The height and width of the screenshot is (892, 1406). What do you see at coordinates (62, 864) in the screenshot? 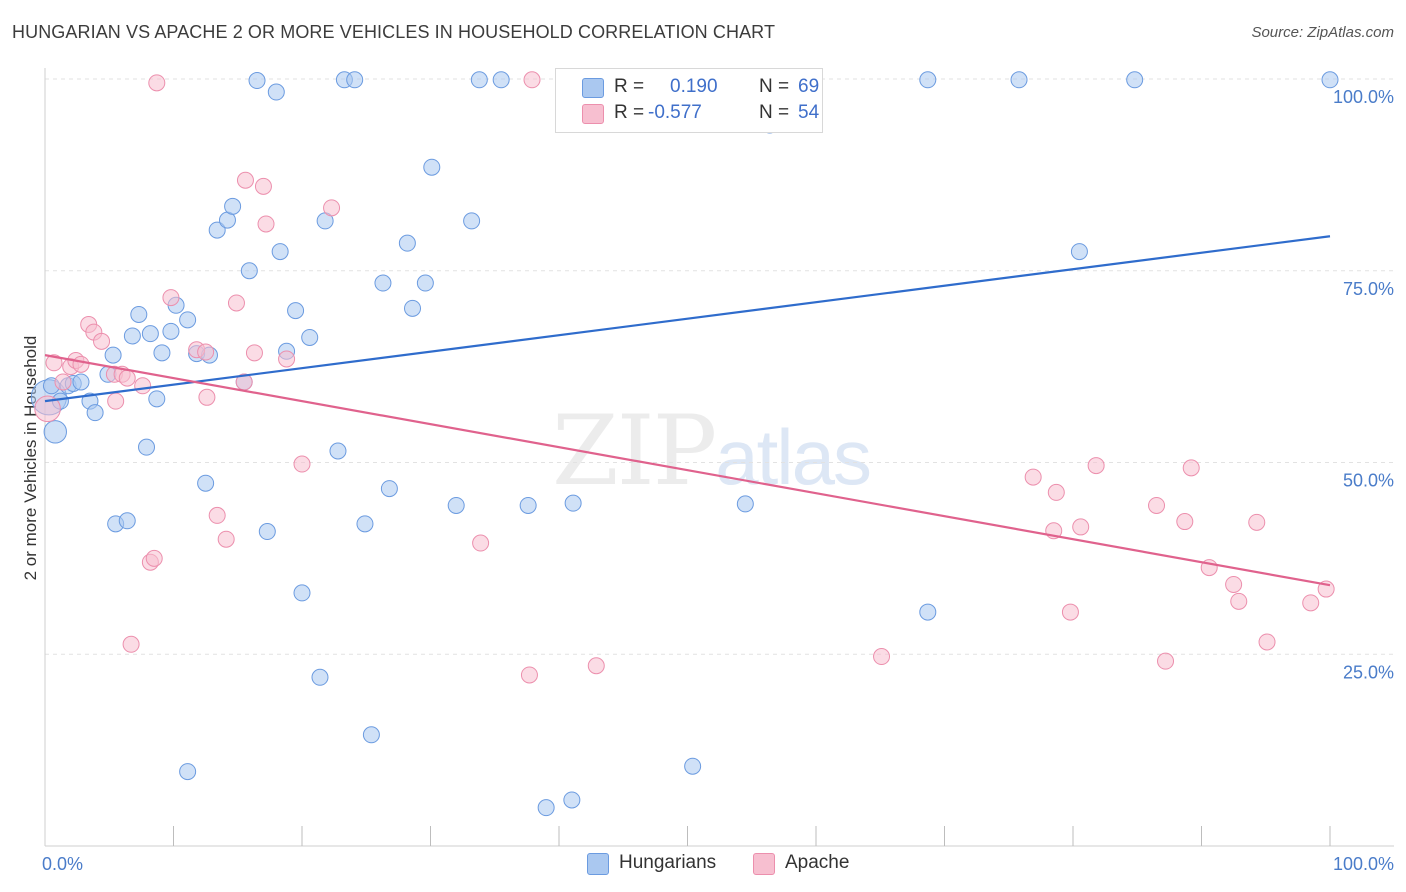
I see `x-tick-label: 0.0%` at bounding box center [62, 864].